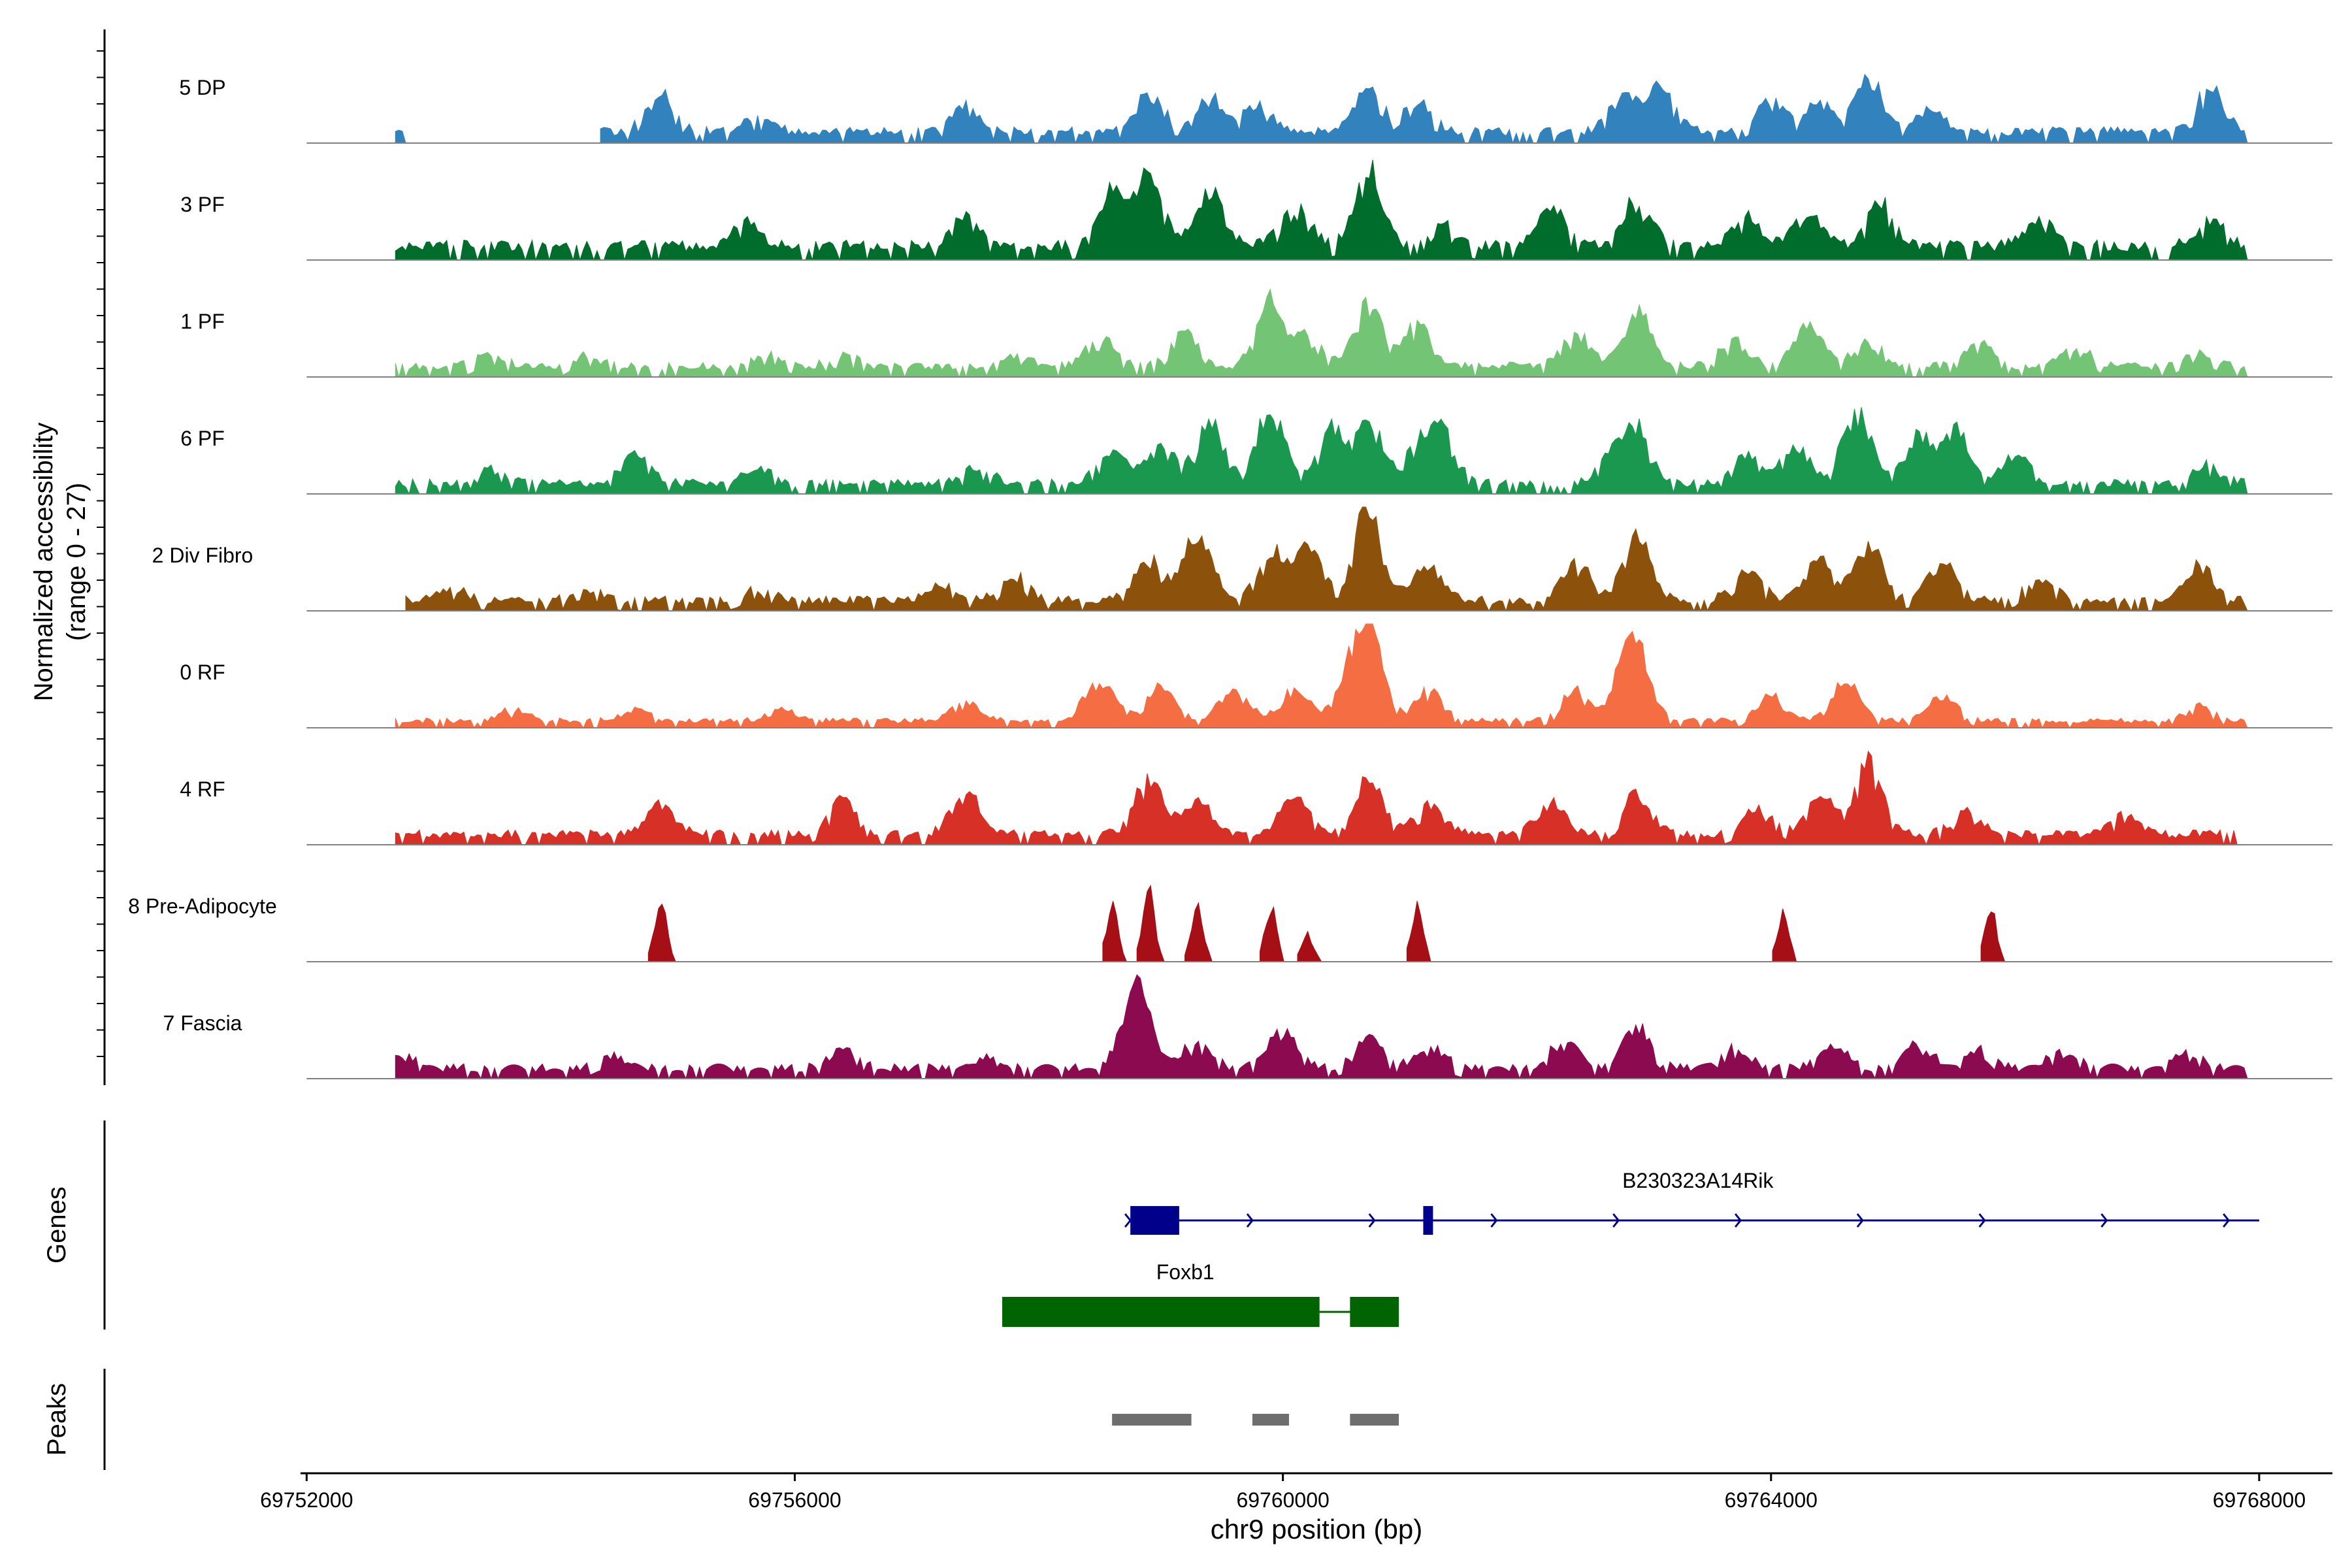 The height and width of the screenshot is (1568, 2352). Describe the element at coordinates (306, 1500) in the screenshot. I see `x-tick-label: 69752000` at that location.